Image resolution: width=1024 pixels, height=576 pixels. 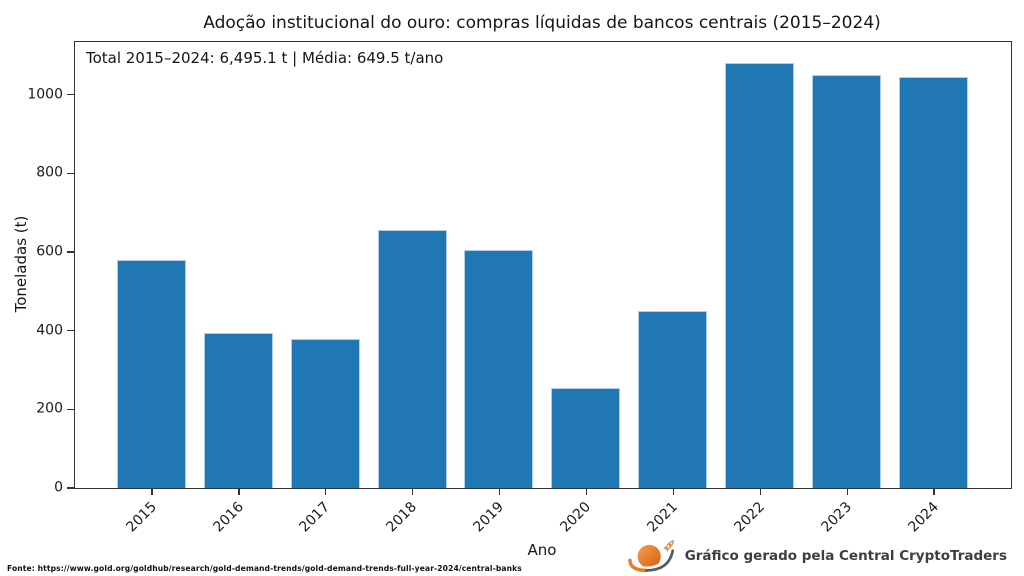 I want to click on x-tick-label-2021: 2021, so click(x=663, y=517).